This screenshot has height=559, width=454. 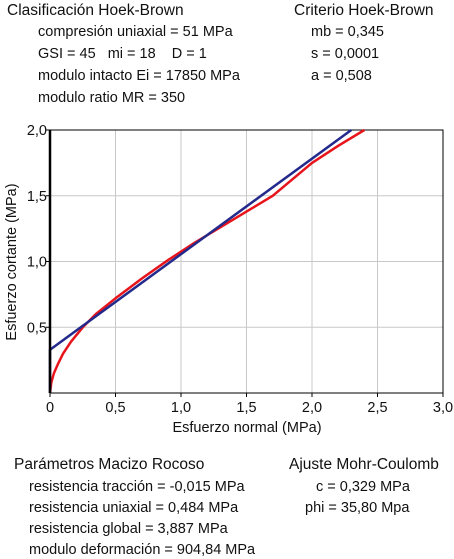 I want to click on x-tick-label: 2,0, so click(x=312, y=408).